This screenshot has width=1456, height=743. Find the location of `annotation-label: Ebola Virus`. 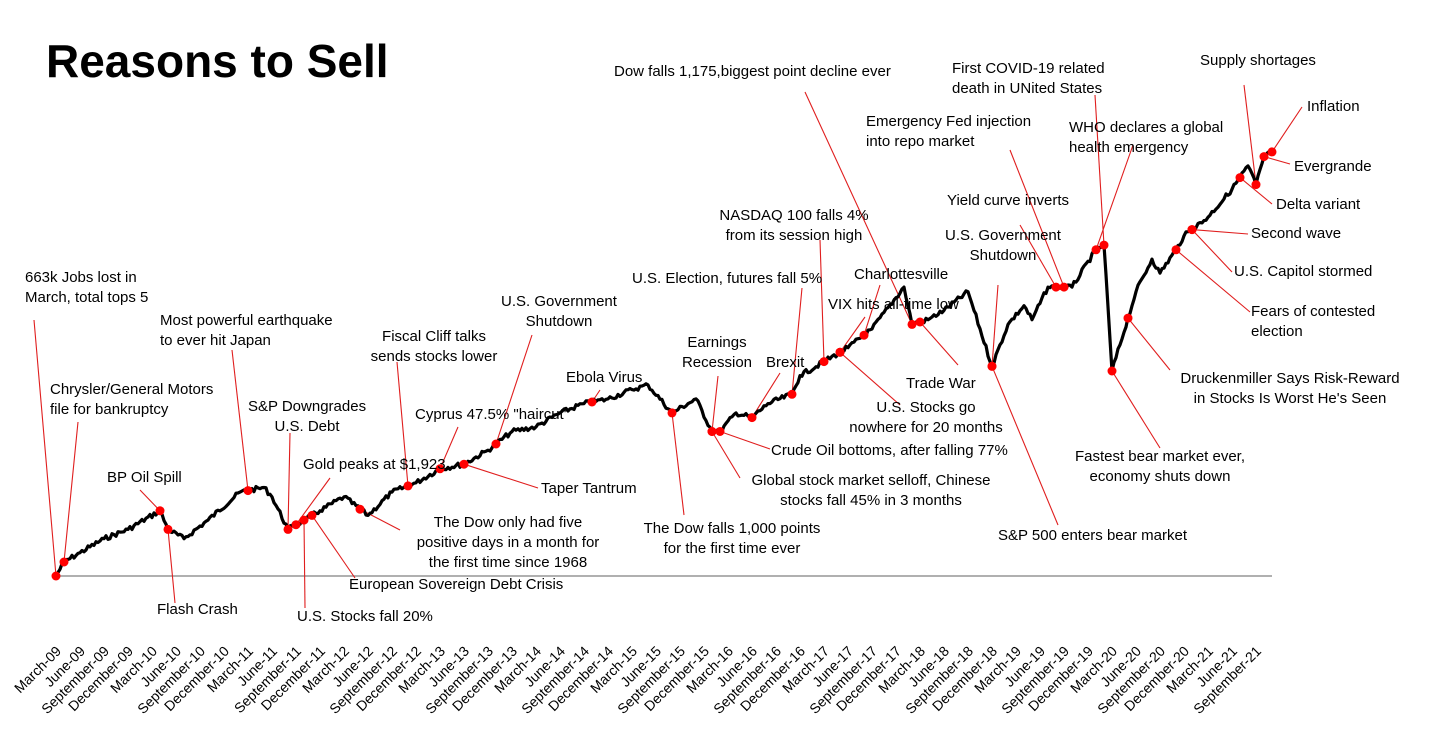

annotation-label: Ebola Virus is located at coordinates (604, 377).